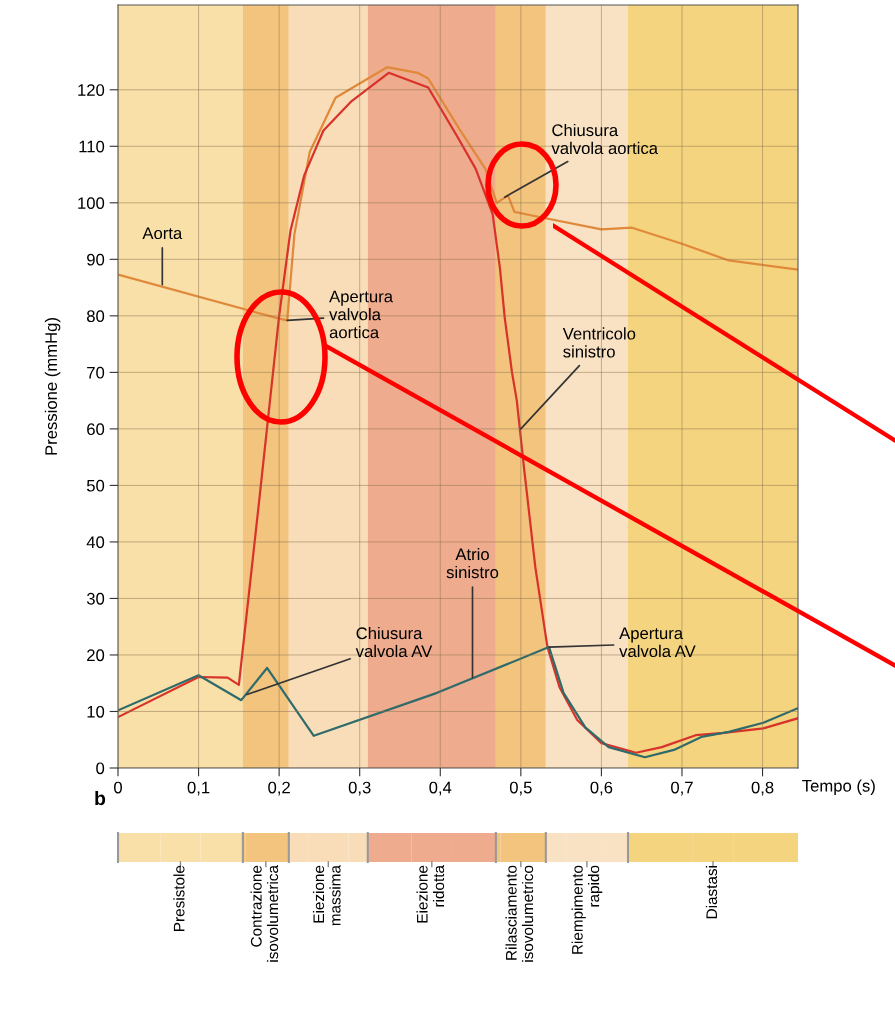  What do you see at coordinates (604, 139) in the screenshot?
I see `annotation: Chiusura valvola aortica` at bounding box center [604, 139].